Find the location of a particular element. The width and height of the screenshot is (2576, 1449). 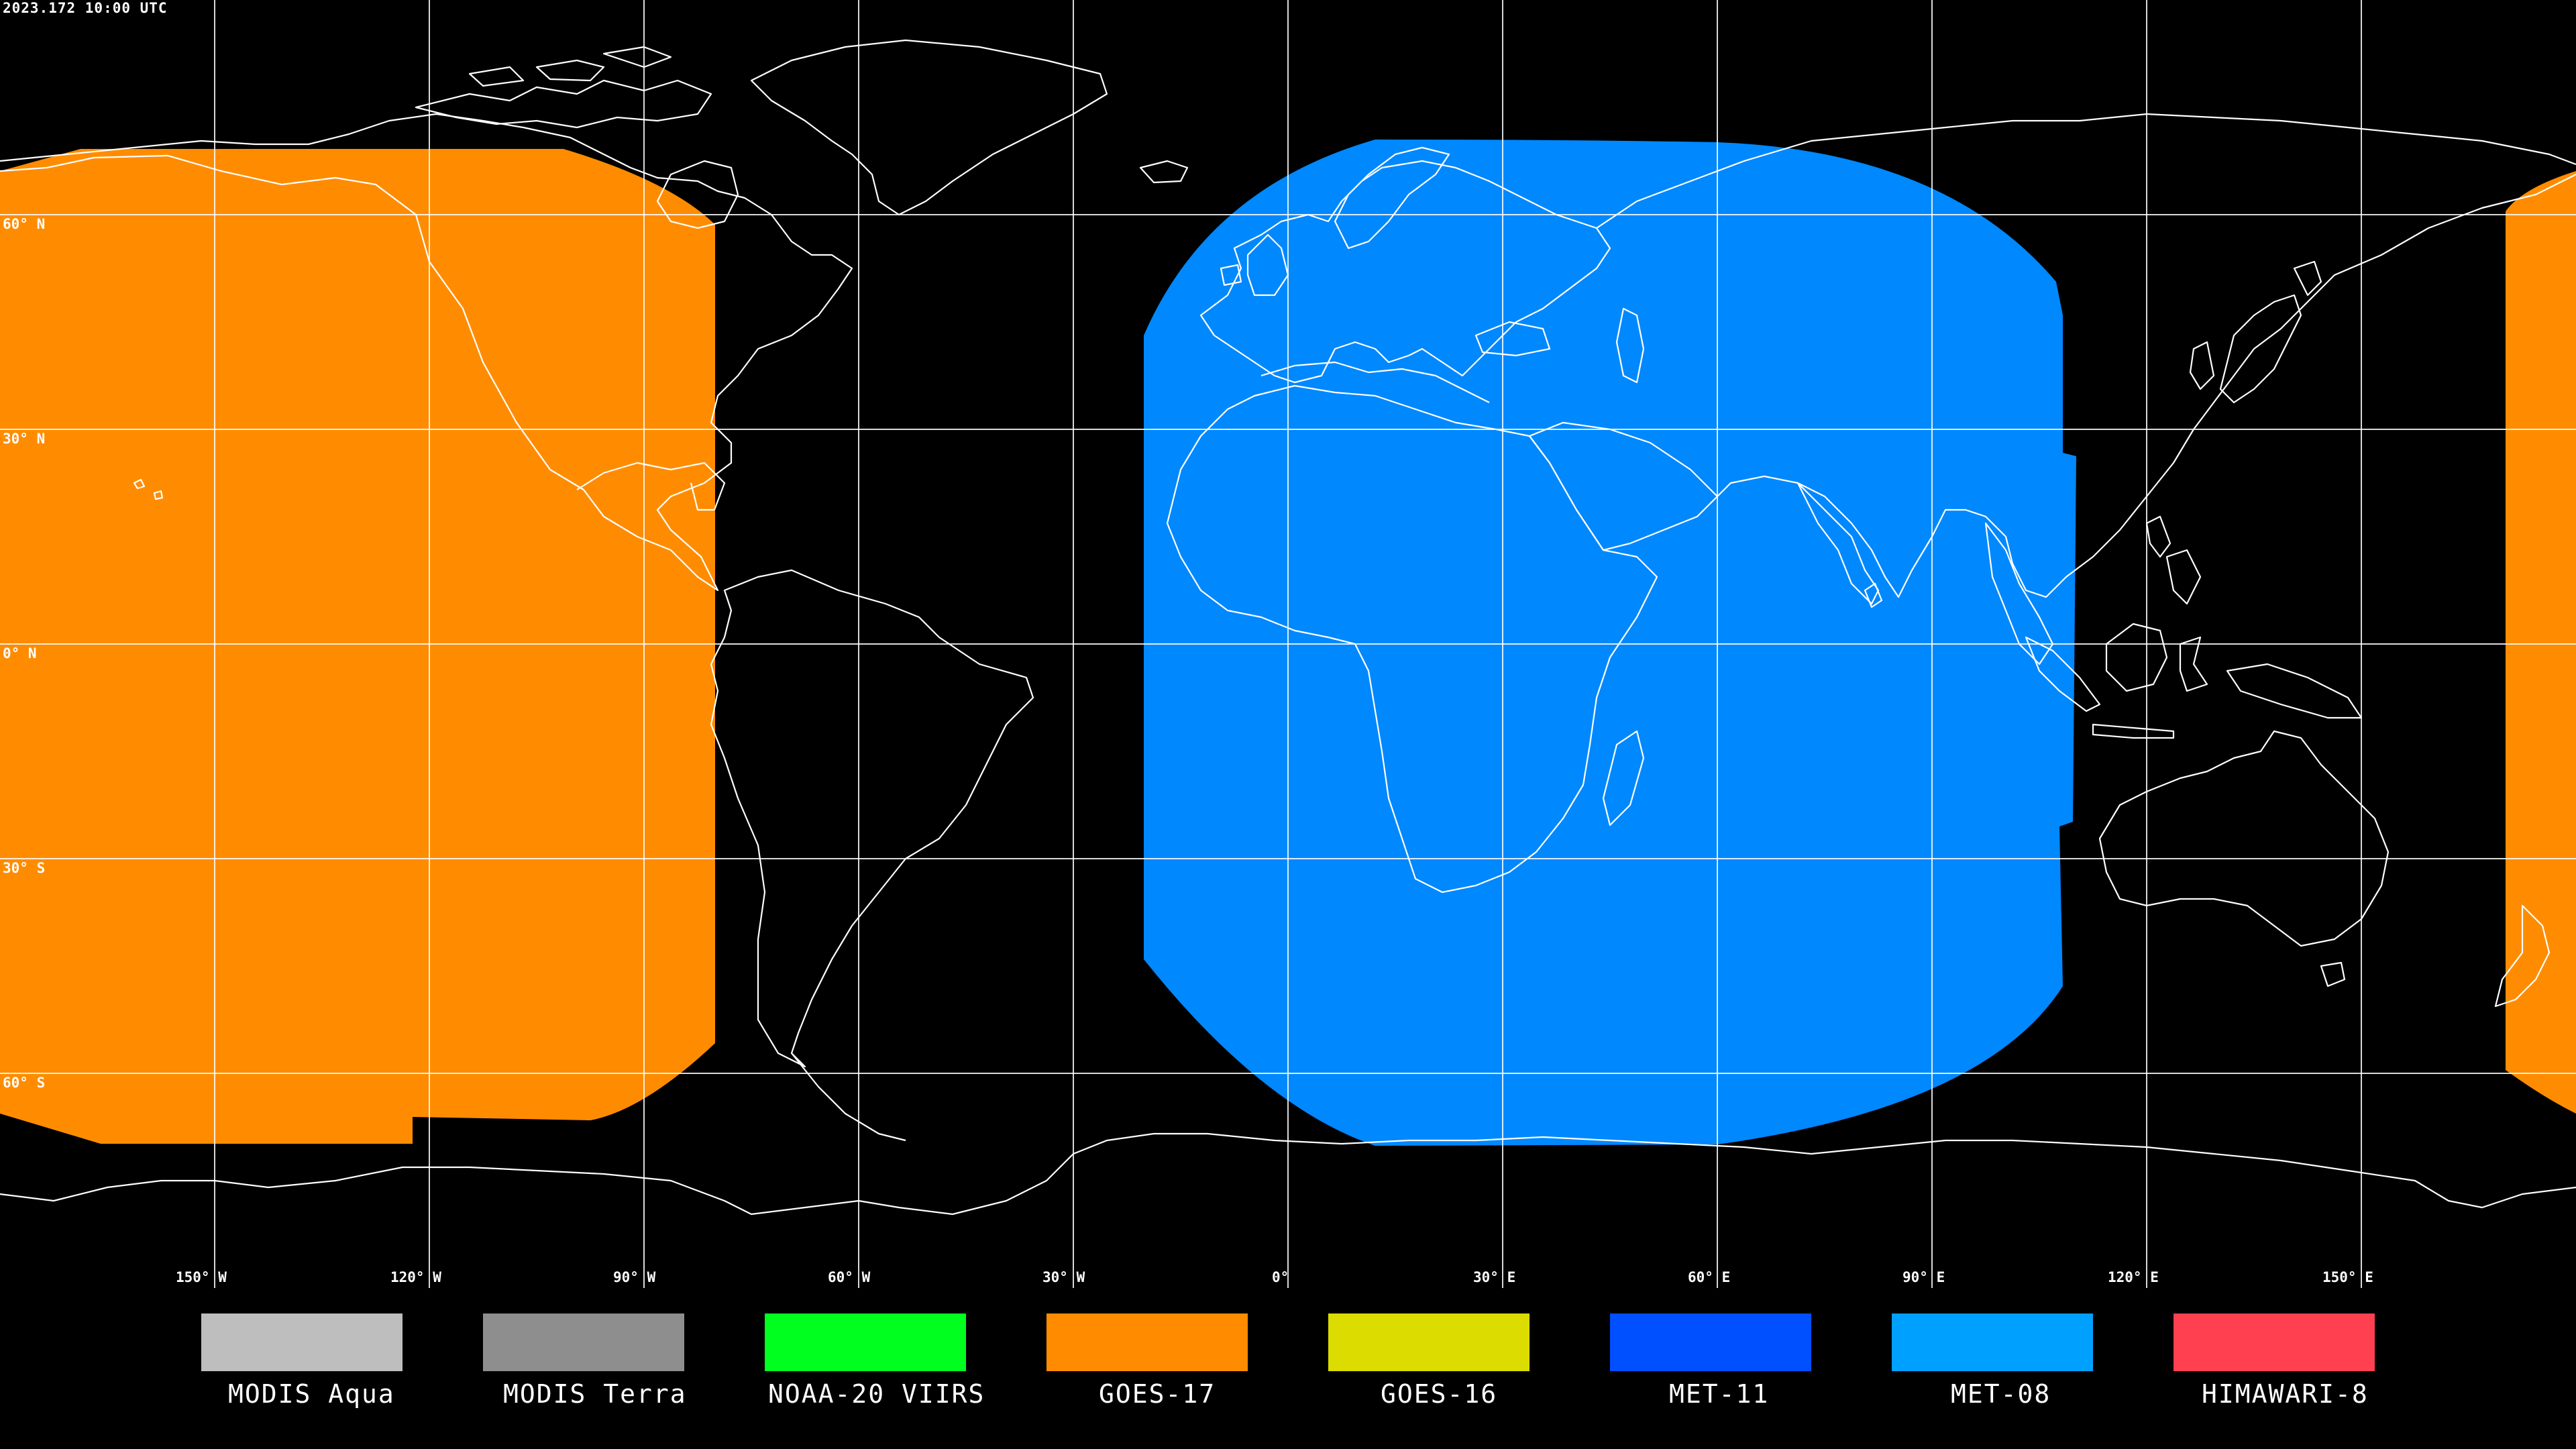

legend-swatch-noaa-20-viirs is located at coordinates (865, 1342).